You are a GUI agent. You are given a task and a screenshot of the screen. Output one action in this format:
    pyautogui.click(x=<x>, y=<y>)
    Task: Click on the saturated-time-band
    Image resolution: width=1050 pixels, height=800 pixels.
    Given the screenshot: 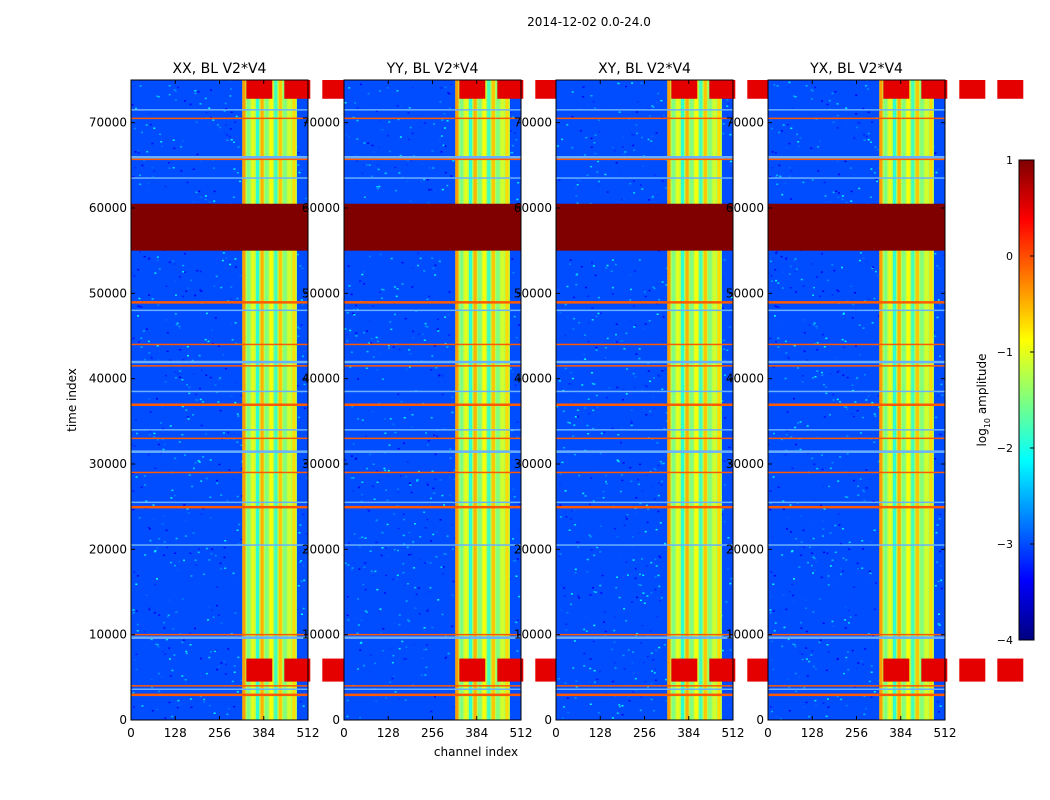 What is the action you would take?
    pyautogui.click(x=219, y=227)
    